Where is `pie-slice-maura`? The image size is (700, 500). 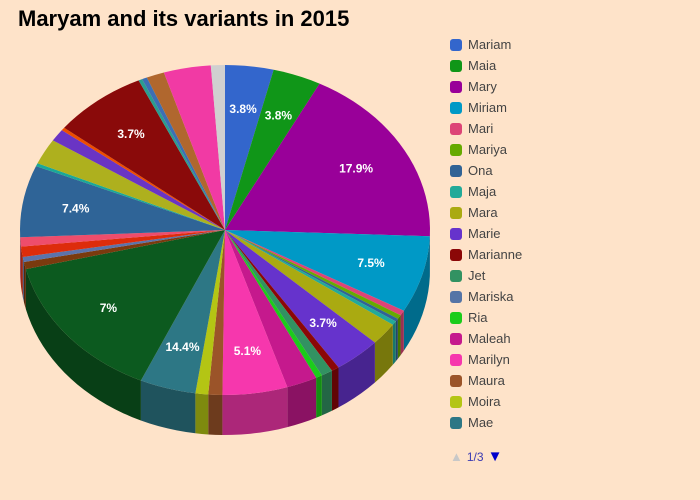 pie-slice-maura is located at coordinates (216, 312).